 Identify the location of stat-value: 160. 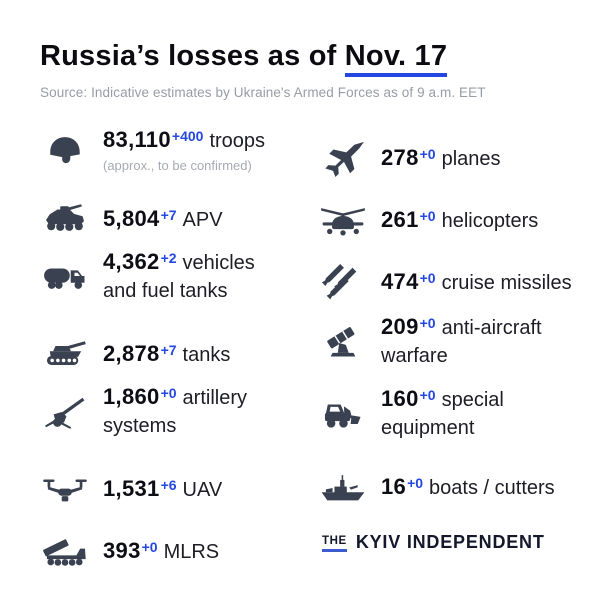
(400, 398).